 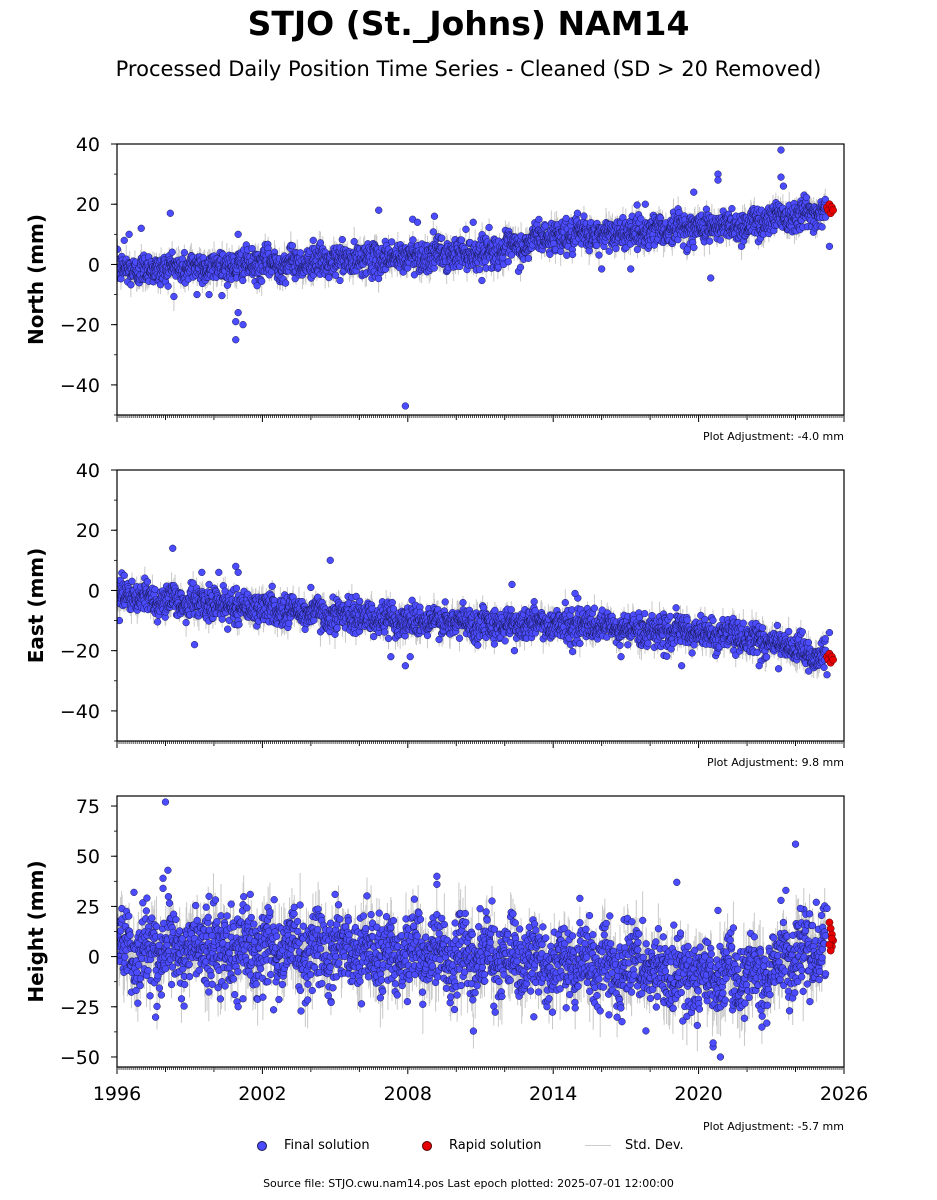 What do you see at coordinates (80, 326) in the screenshot?
I see `y-tick-label: −20` at bounding box center [80, 326].